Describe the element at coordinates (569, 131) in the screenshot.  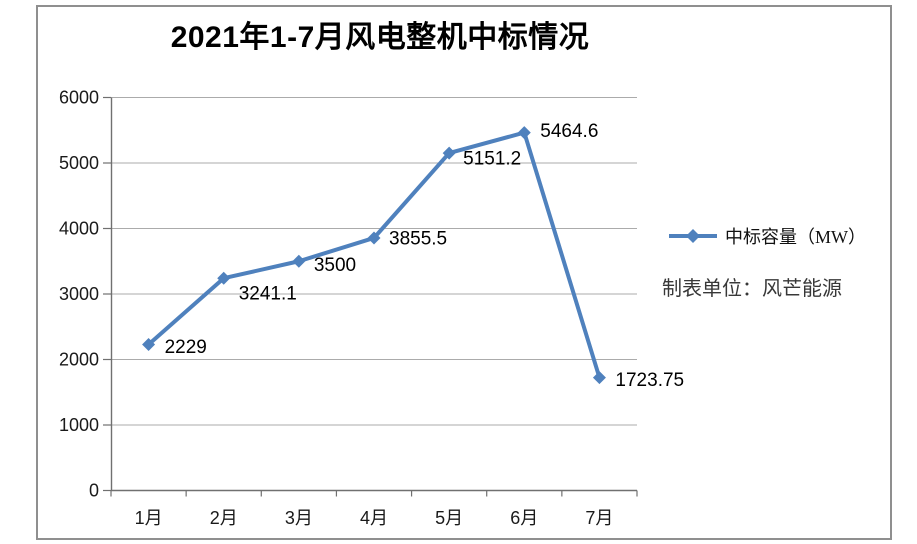
I see `data-label: 5464.6` at that location.